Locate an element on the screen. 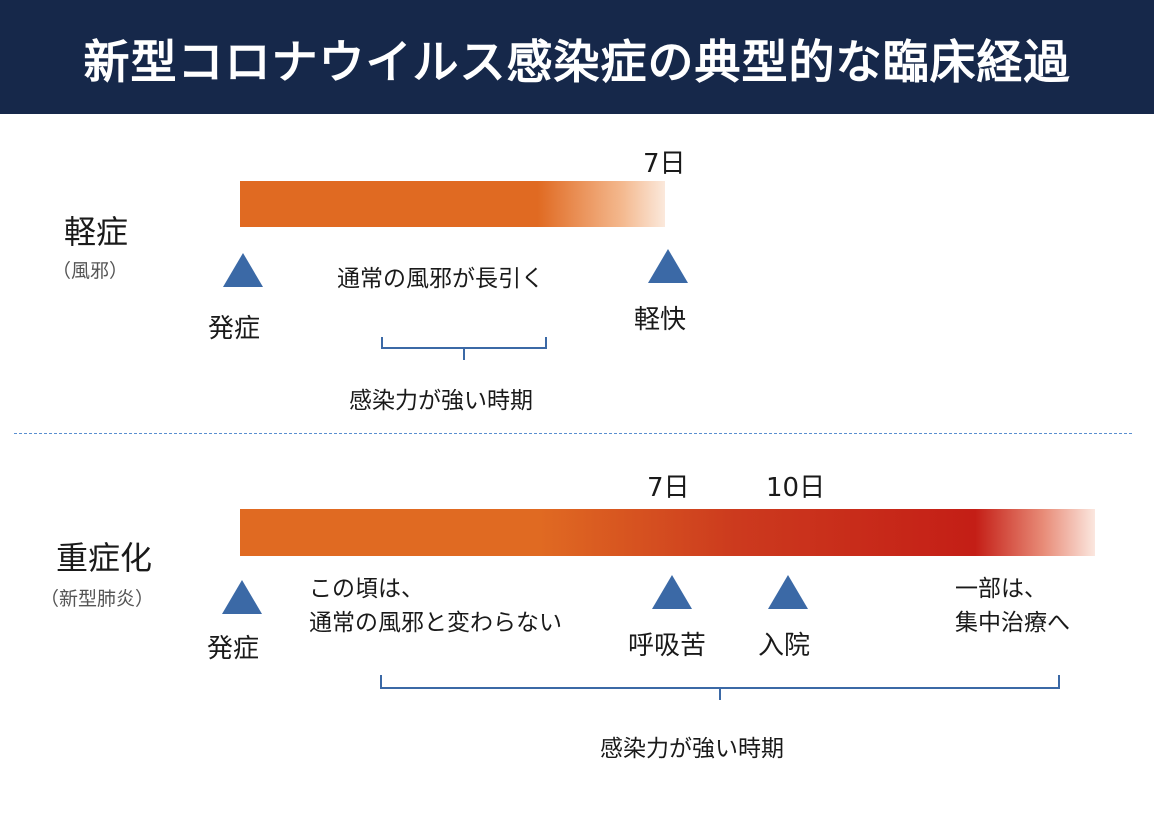 Image resolution: width=1154 pixels, height=816 pixels. severe-infectious-brace is located at coordinates (720, 687).